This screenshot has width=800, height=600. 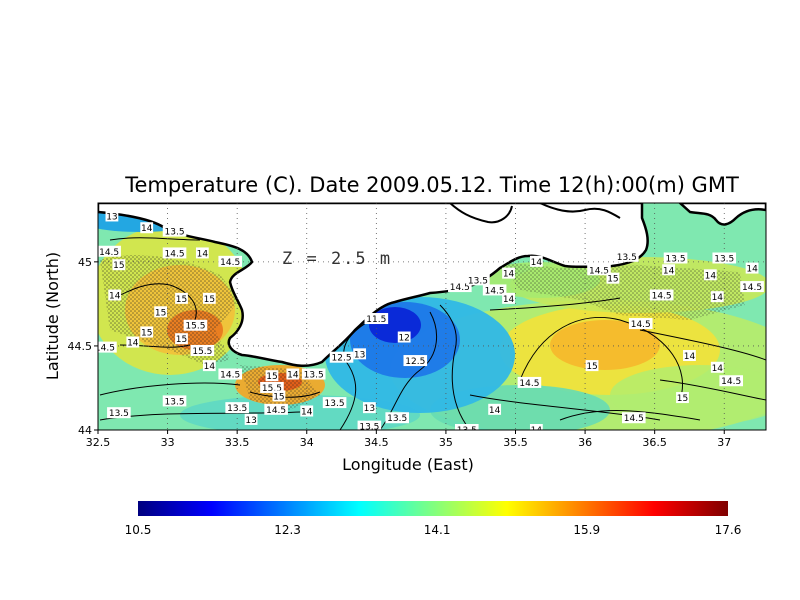 I want to click on depth-annotation: Z = 2.5 m, so click(x=337, y=259).